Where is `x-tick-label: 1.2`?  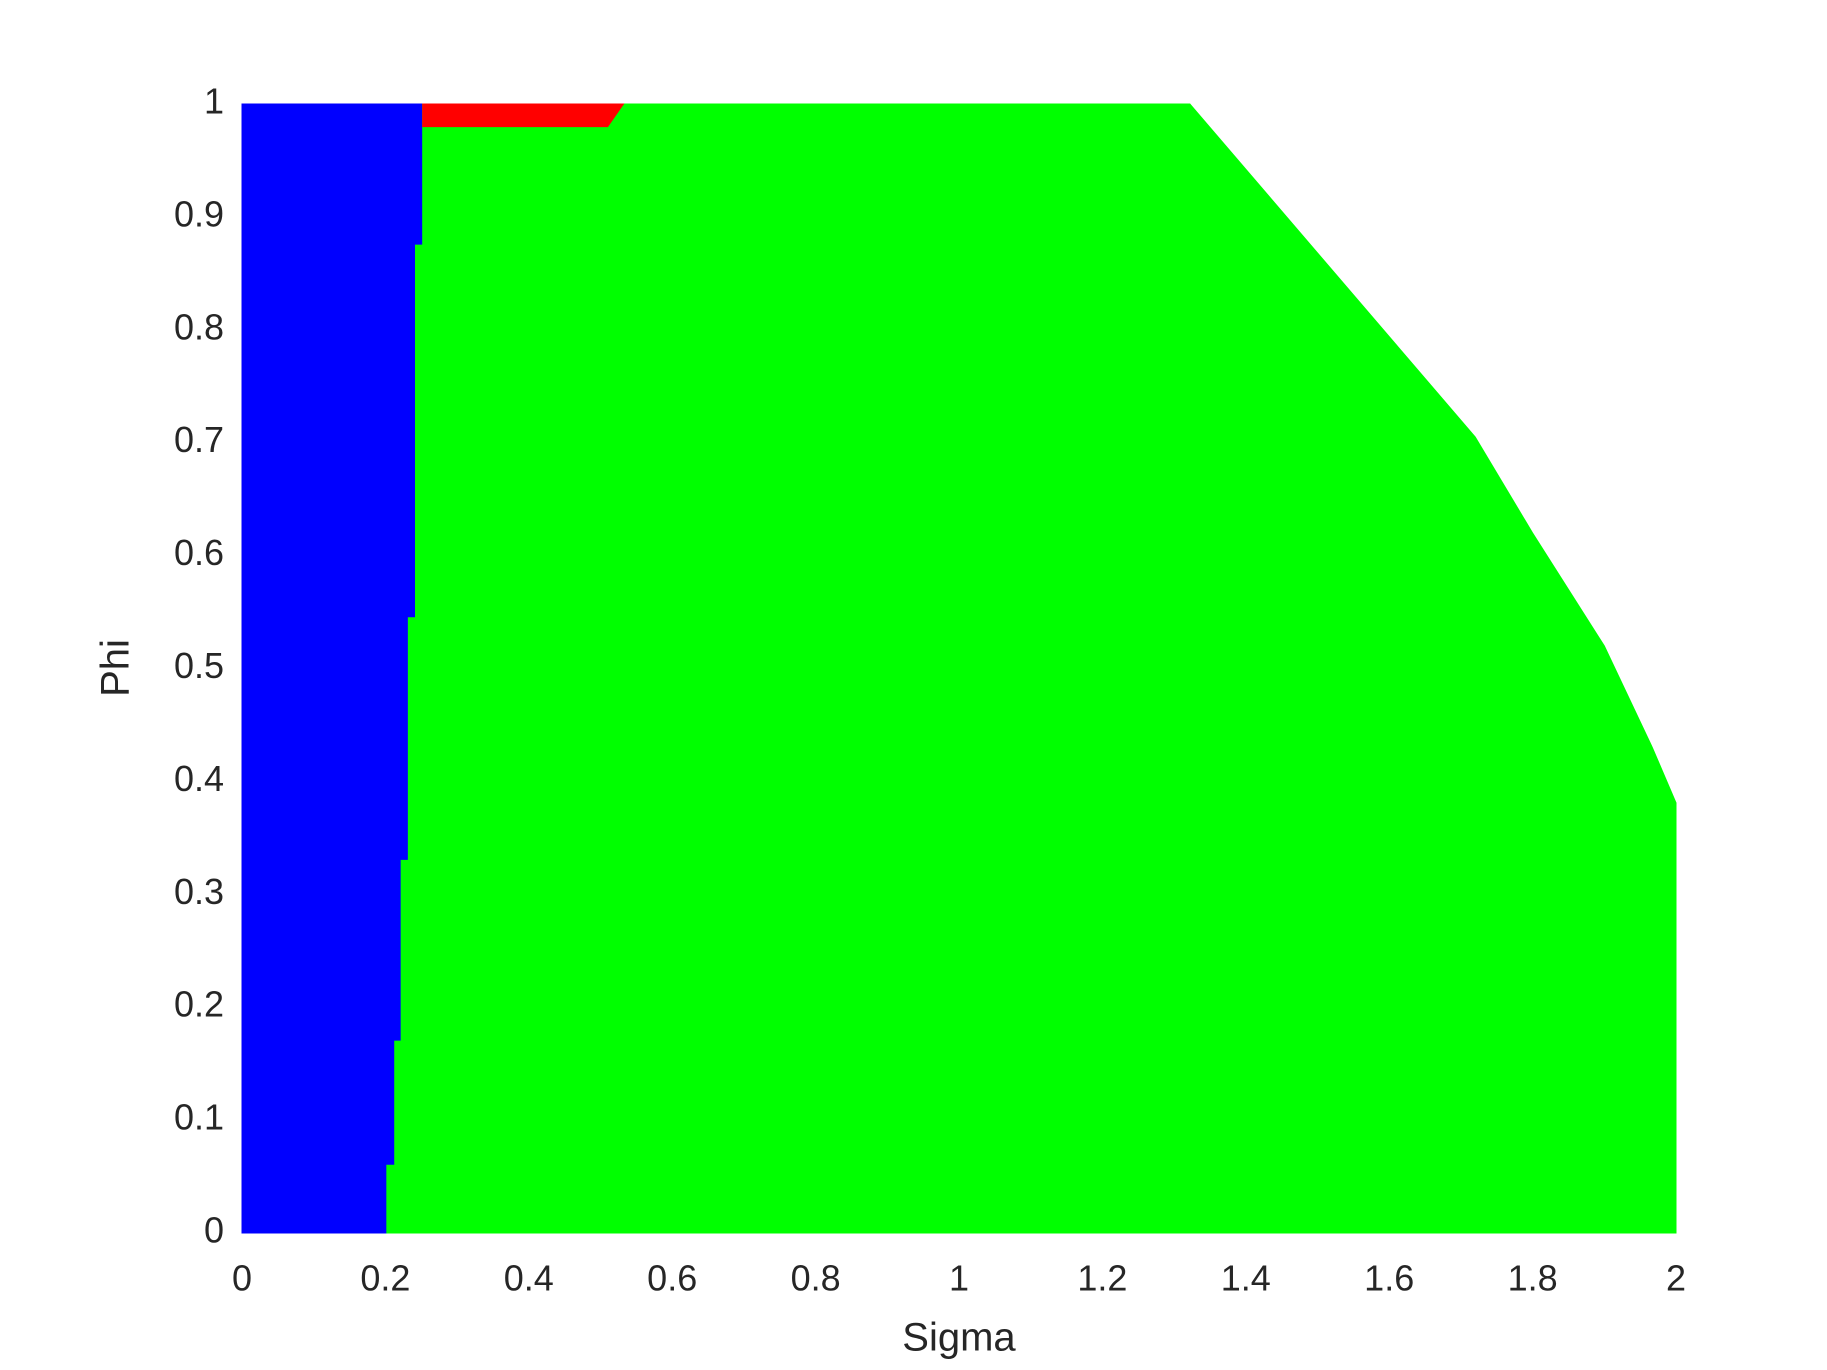 x-tick-label: 1.2 is located at coordinates (1102, 1278).